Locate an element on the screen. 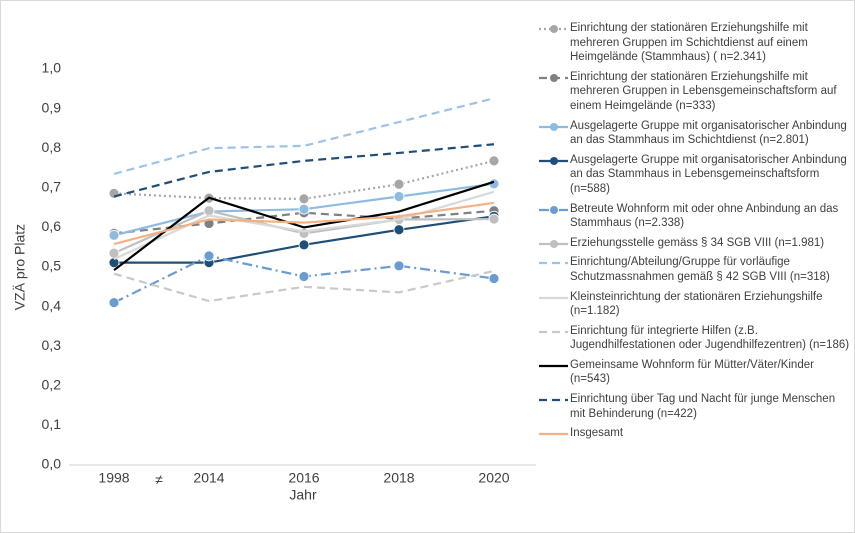 This screenshot has height=533, width=855. y-tick-label: 0,4 is located at coordinates (52, 305).